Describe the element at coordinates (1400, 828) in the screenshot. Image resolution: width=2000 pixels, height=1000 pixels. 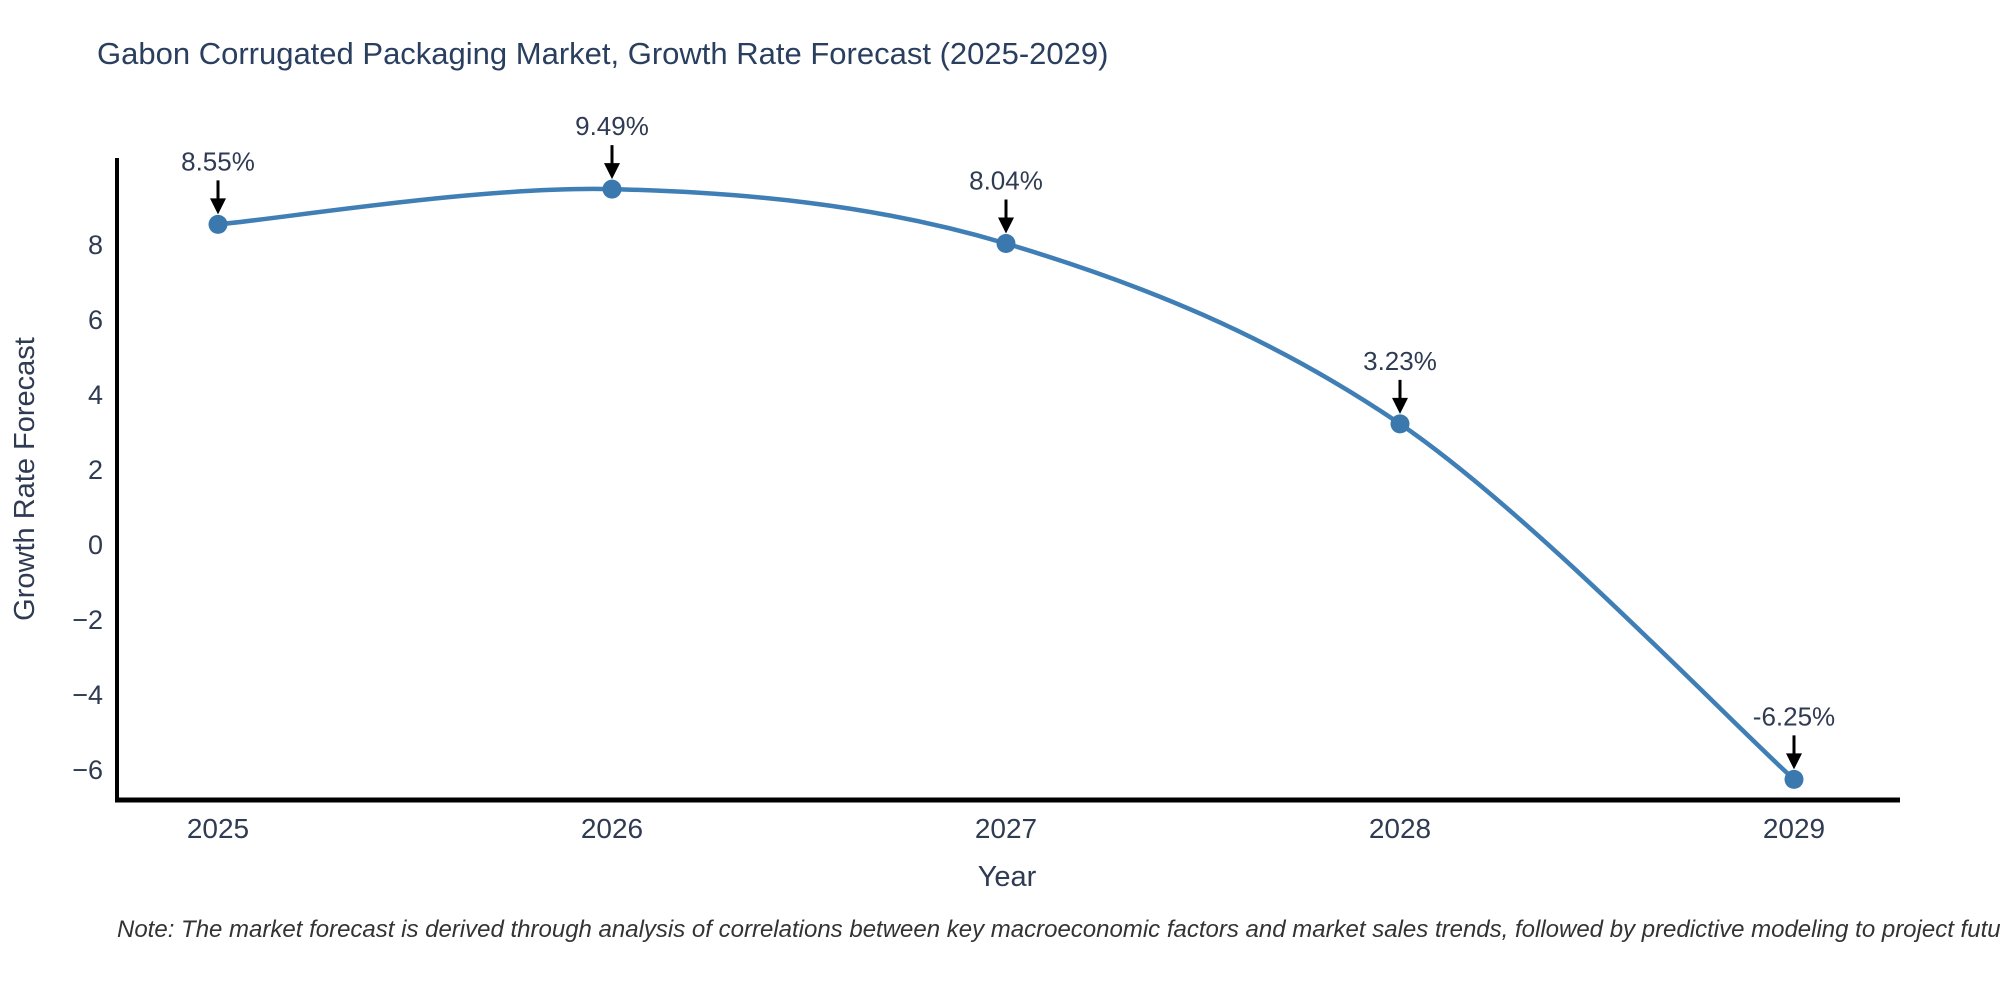
I see `x-tick-label: 2028` at that location.